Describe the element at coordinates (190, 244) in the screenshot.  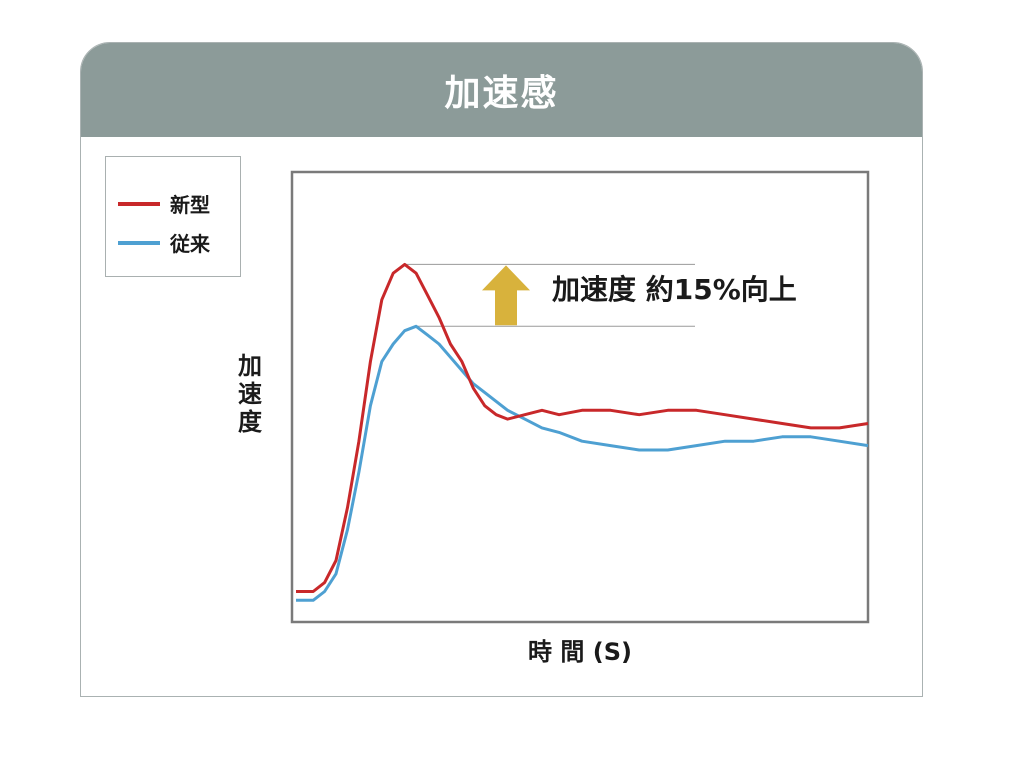
I see `legend-label-old: 従来` at that location.